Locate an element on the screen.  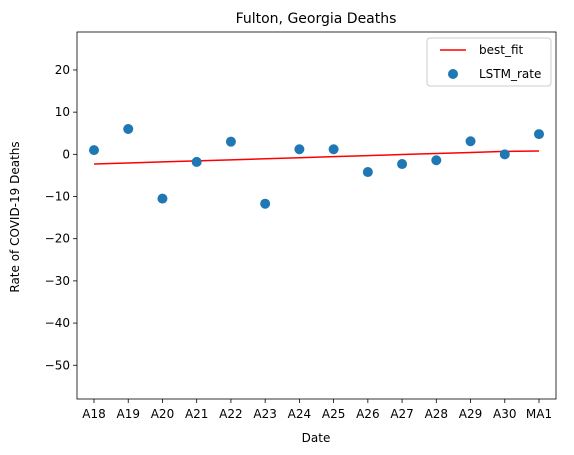
x-tick-label: A29 is located at coordinates (470, 414).